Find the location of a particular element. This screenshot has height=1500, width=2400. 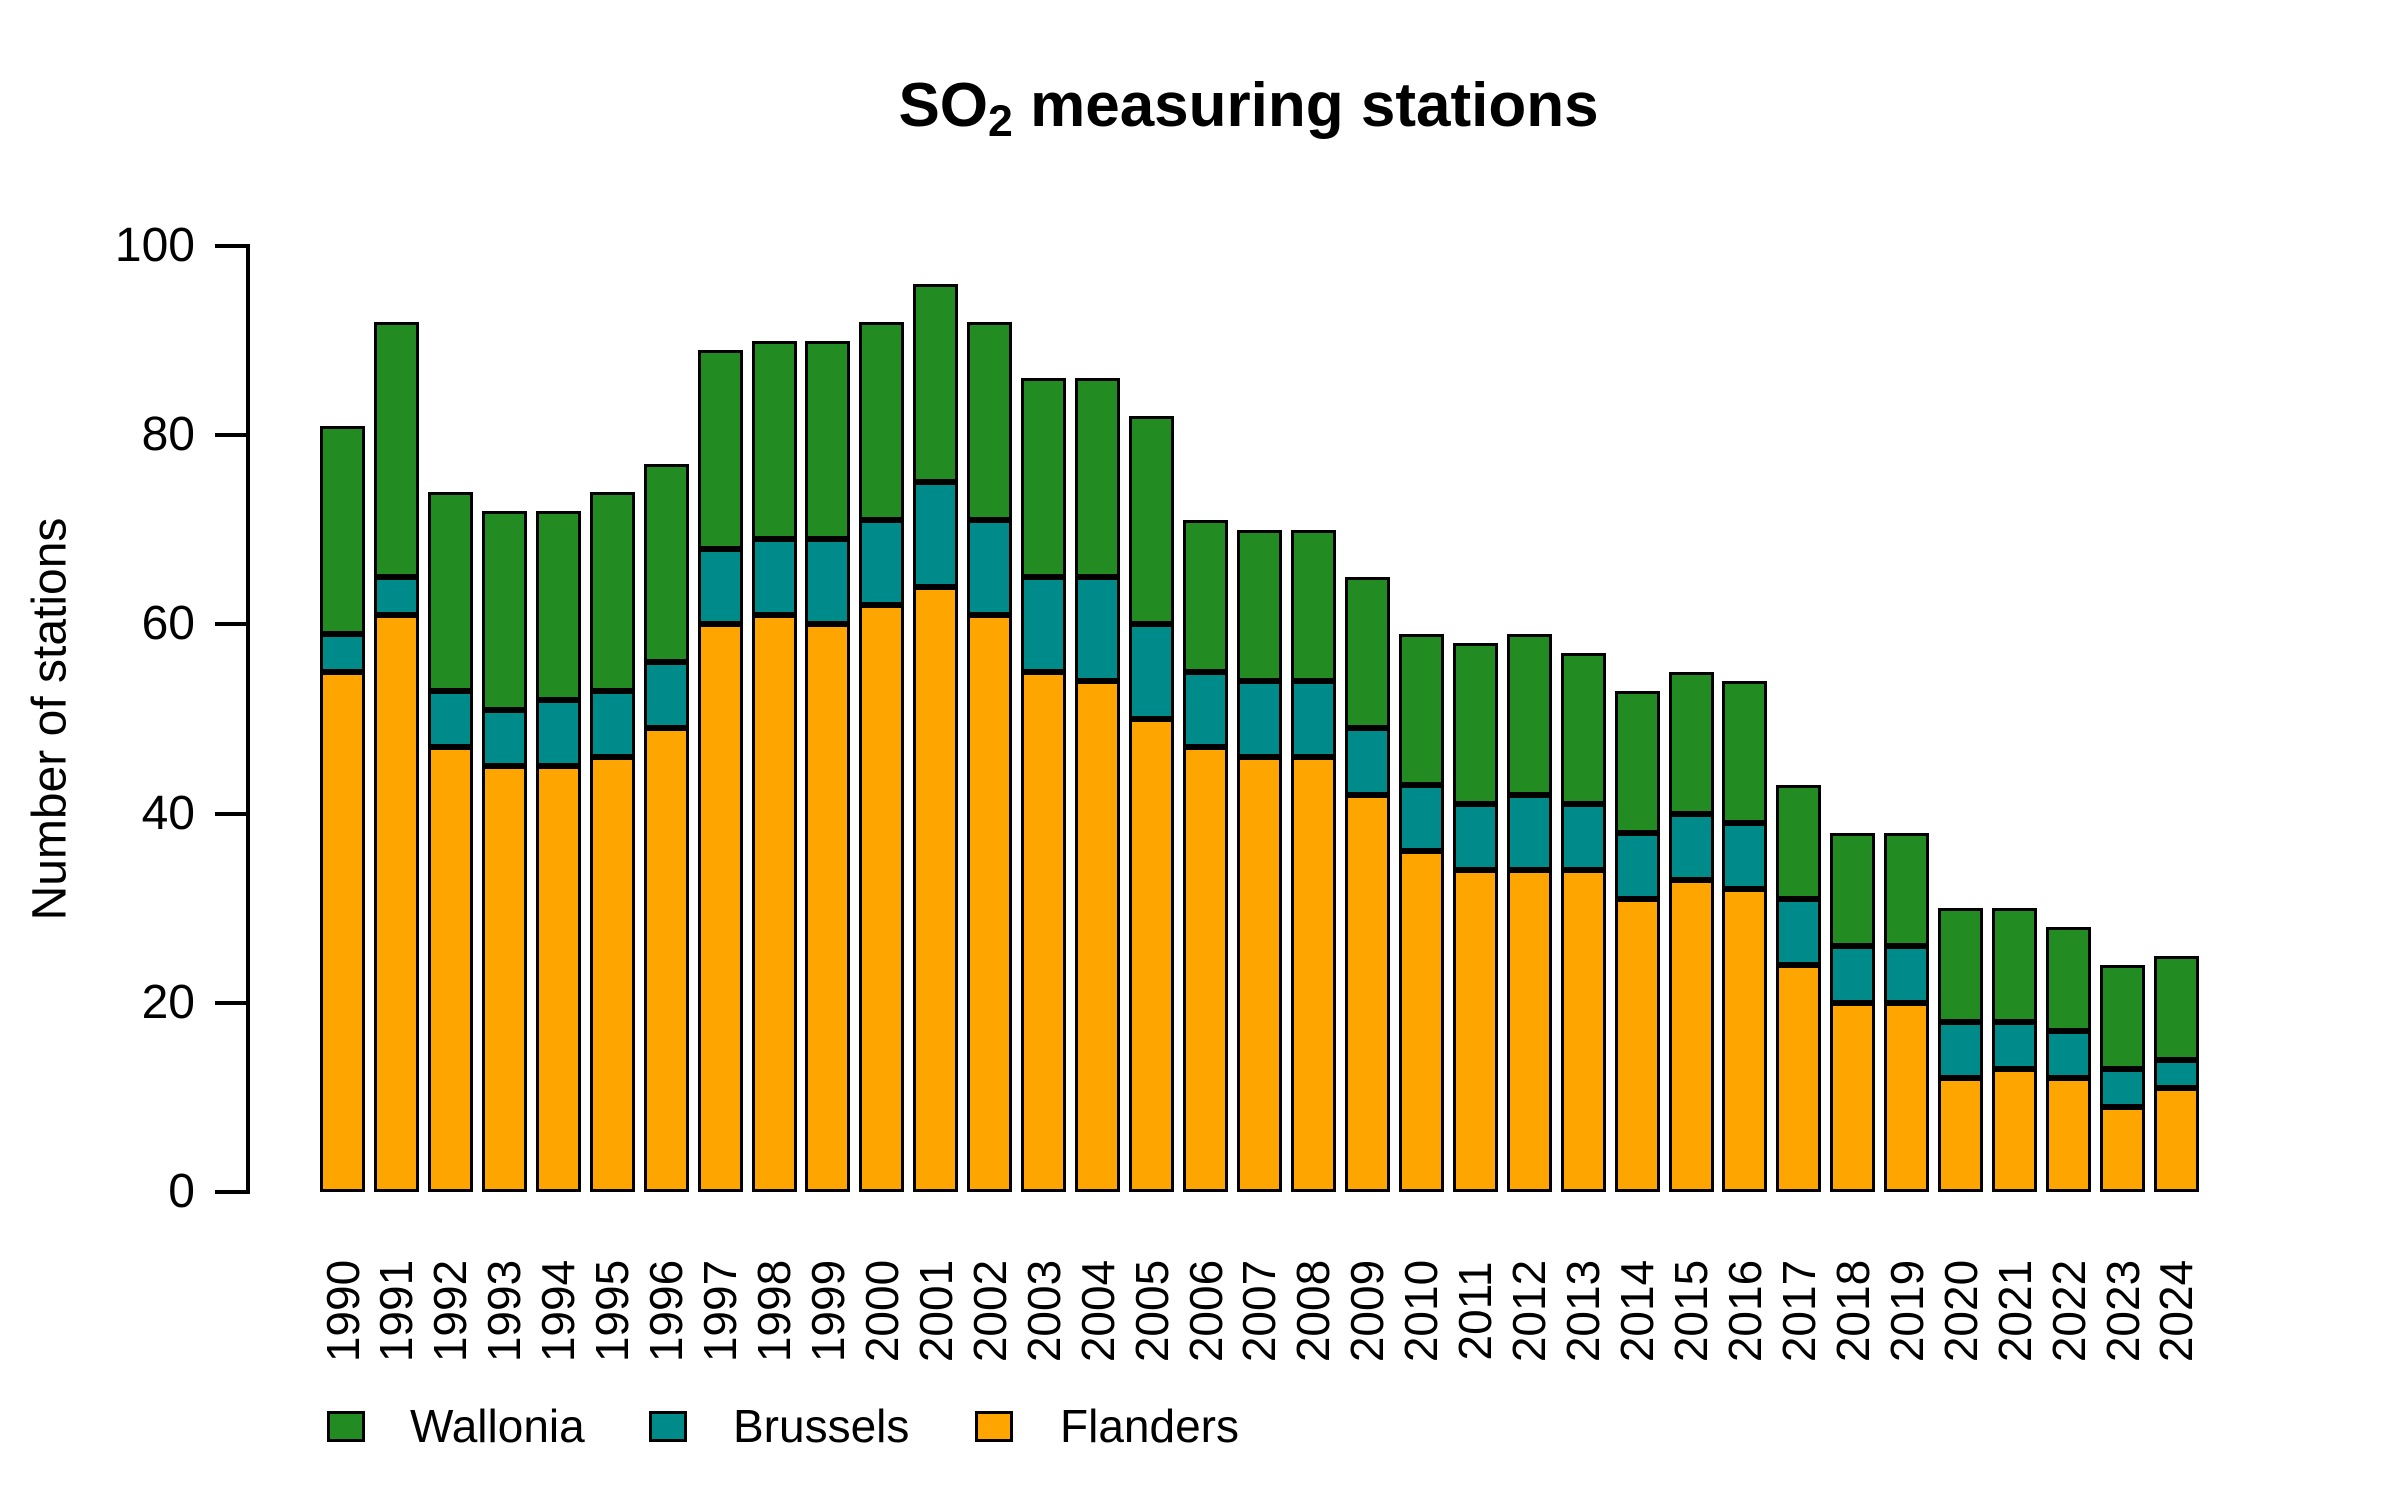

bar-2000-brussels-segment is located at coordinates (882, 563).